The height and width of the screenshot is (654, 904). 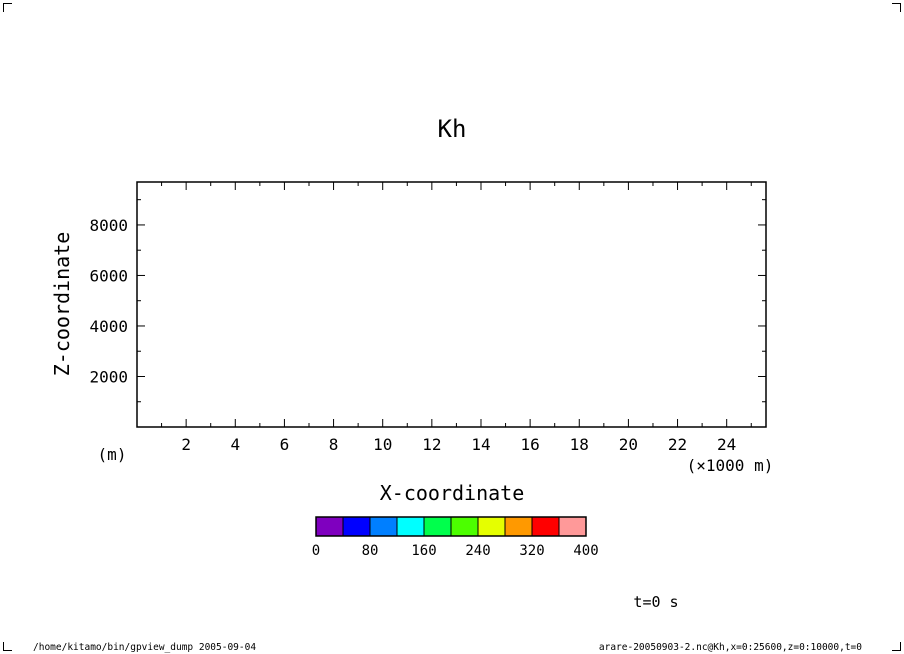 What do you see at coordinates (144, 647) in the screenshot?
I see `footer-left: /home/kitamo/bin/gpview_dump 2005-09-04` at bounding box center [144, 647].